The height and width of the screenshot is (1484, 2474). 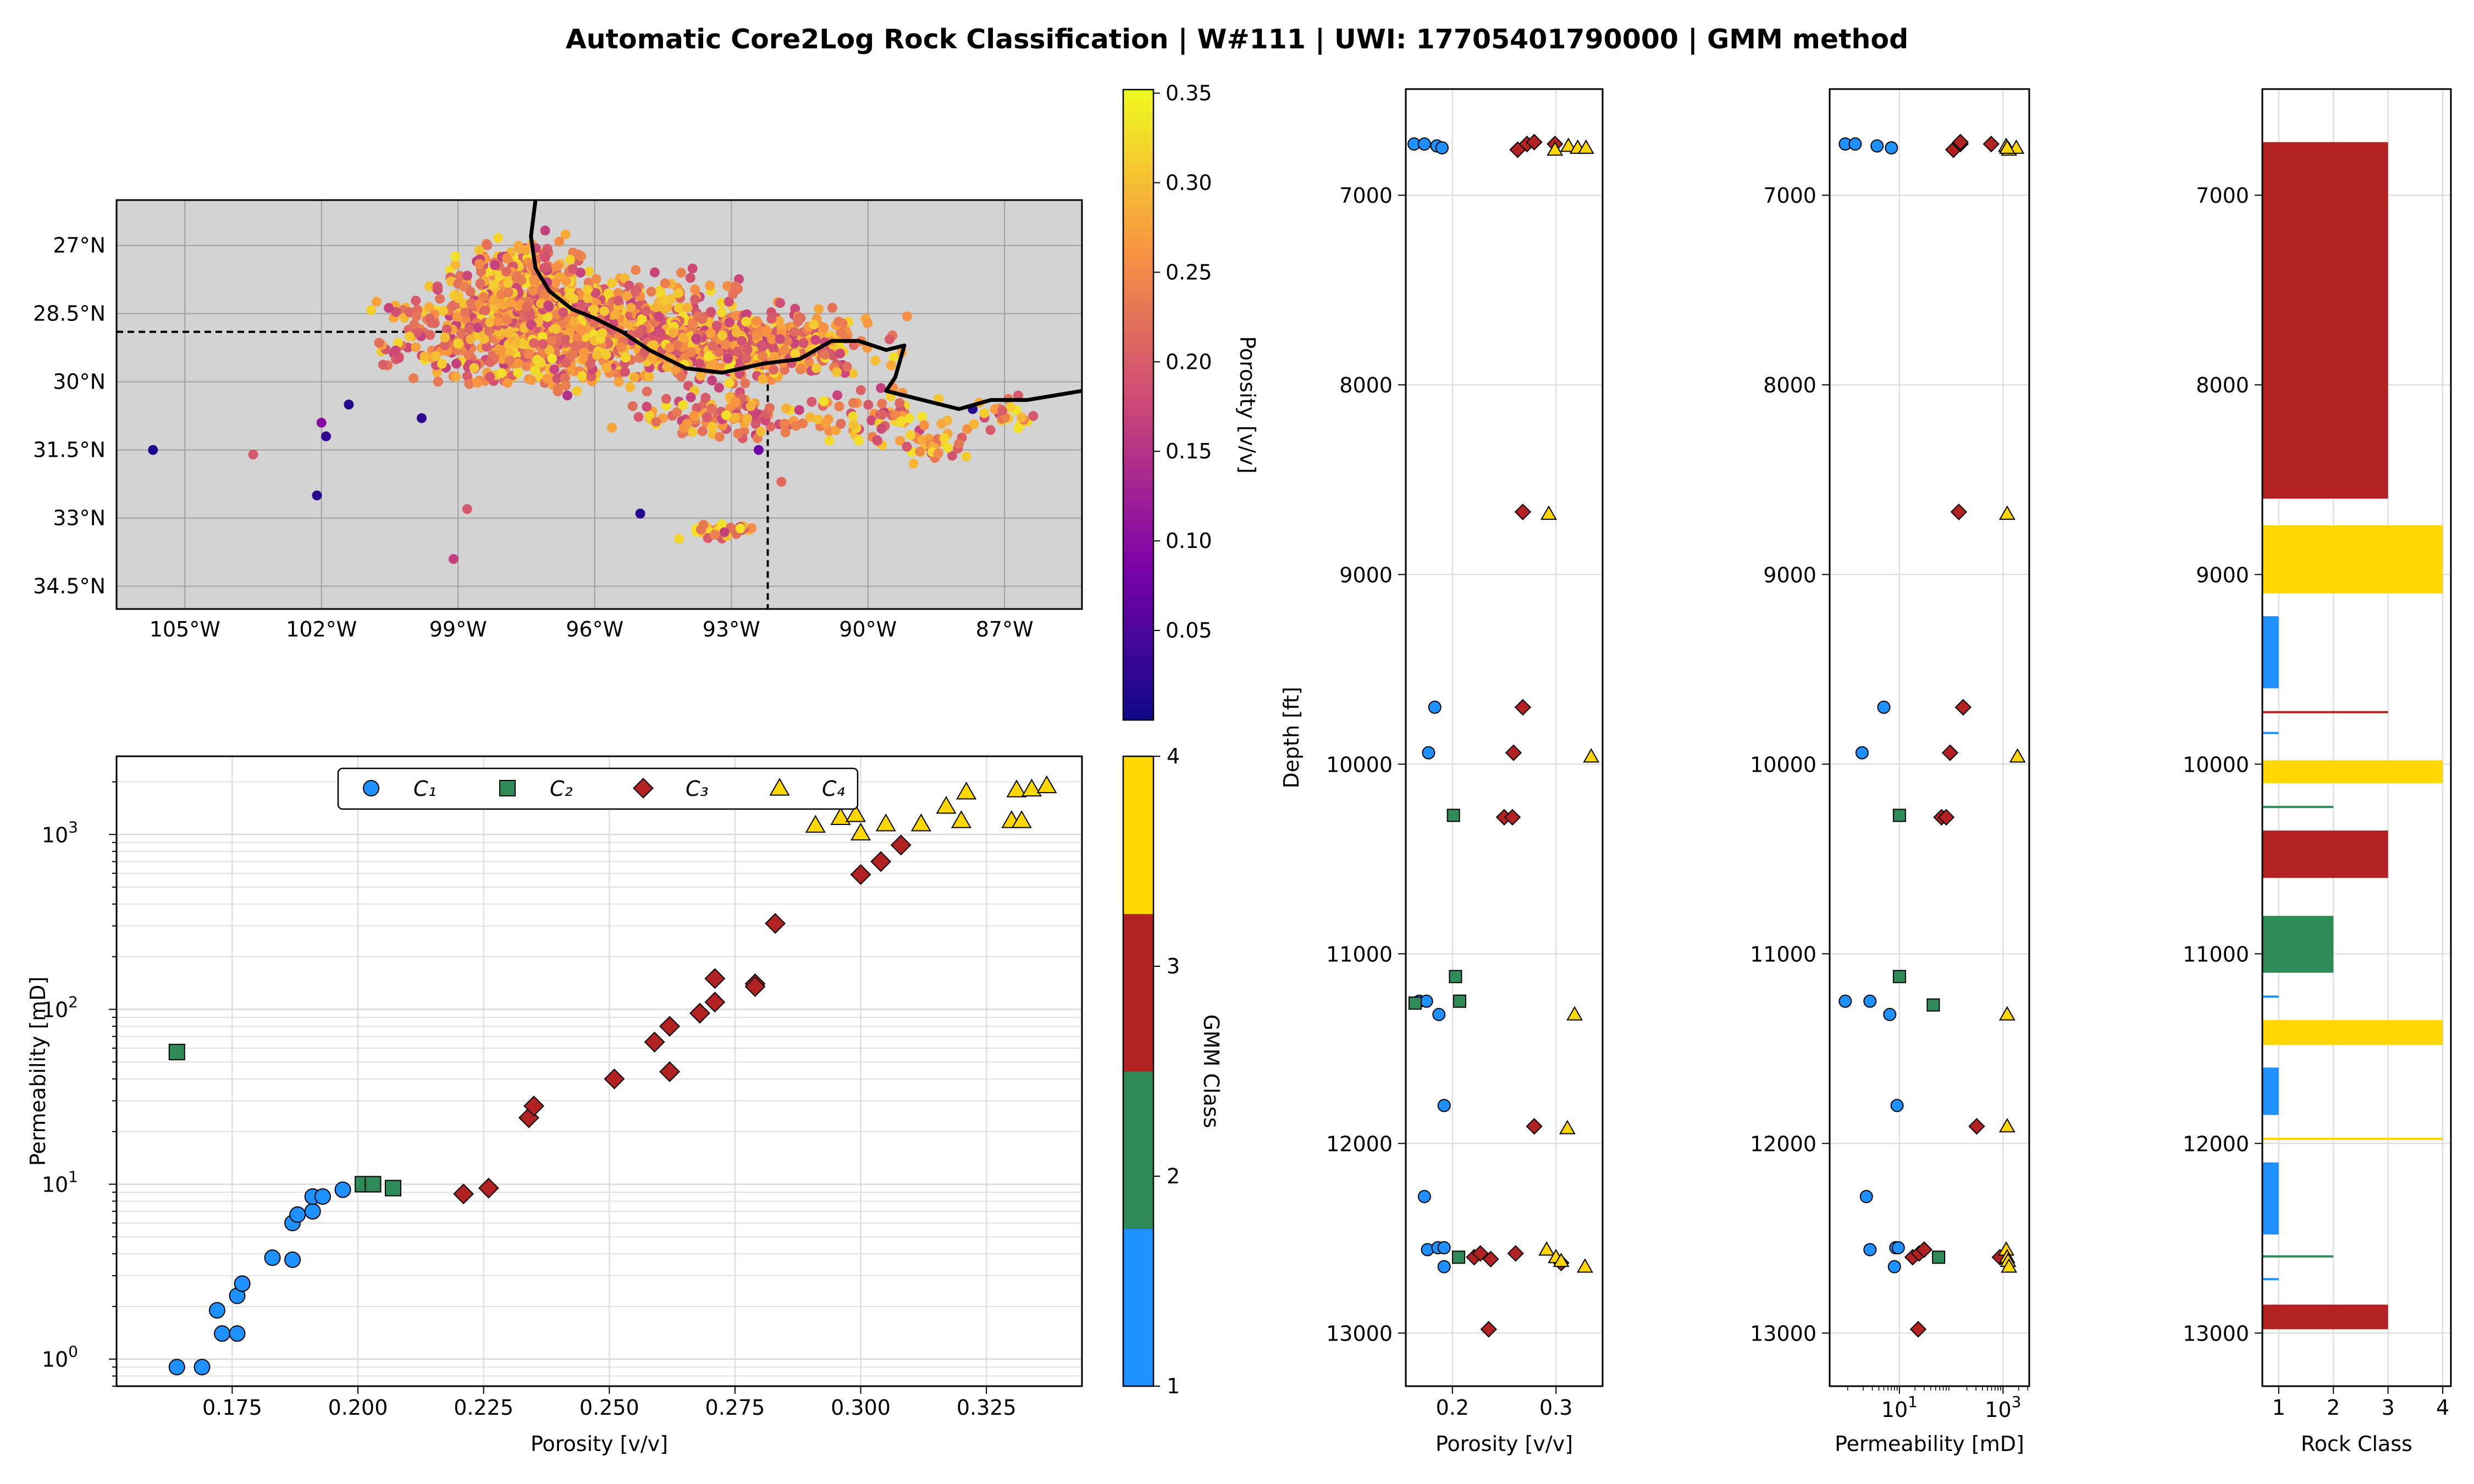 I want to click on depth-porosity-point-c2, so click(x=1415, y=1003).